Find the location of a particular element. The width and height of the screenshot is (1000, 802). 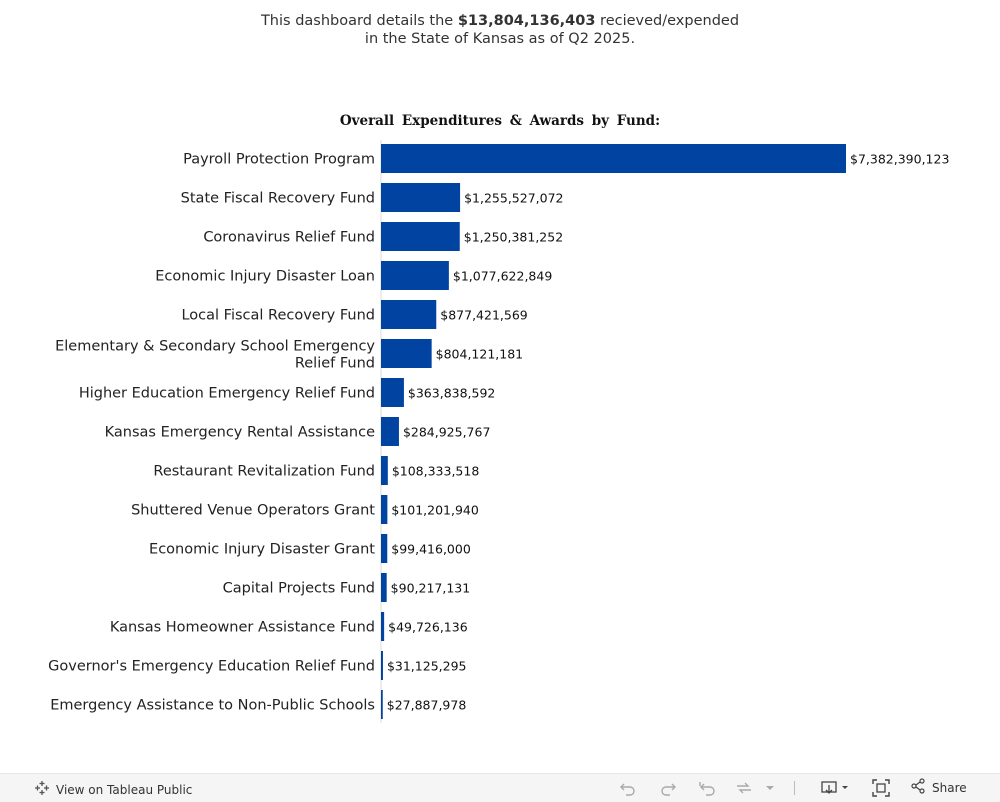

value-label: $108,333,518 is located at coordinates (436, 471).